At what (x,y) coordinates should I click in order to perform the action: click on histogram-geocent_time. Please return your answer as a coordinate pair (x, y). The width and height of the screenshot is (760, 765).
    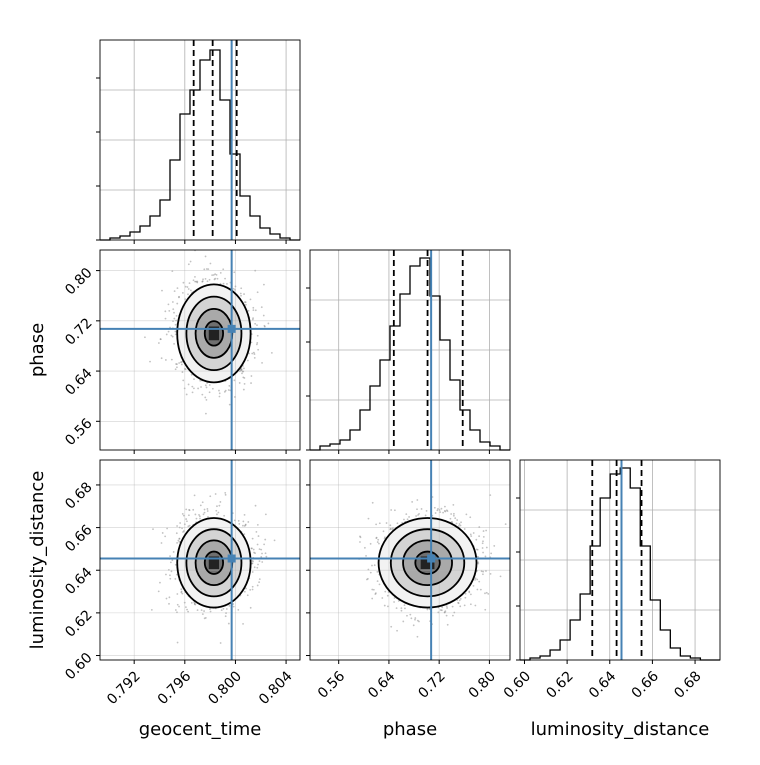
    Looking at the image, I should click on (200, 145).